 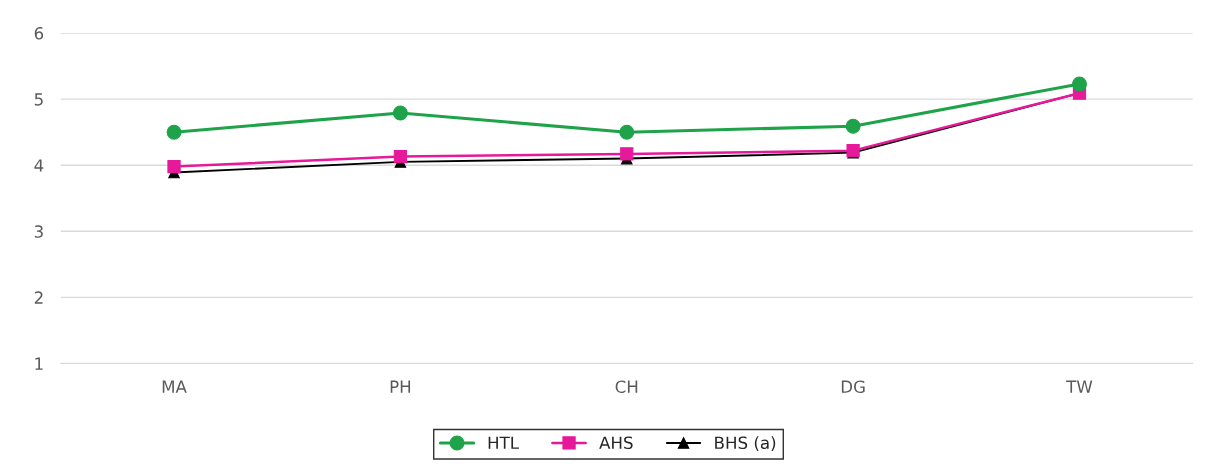 What do you see at coordinates (616, 443) in the screenshot?
I see `legend-label: AHS` at bounding box center [616, 443].